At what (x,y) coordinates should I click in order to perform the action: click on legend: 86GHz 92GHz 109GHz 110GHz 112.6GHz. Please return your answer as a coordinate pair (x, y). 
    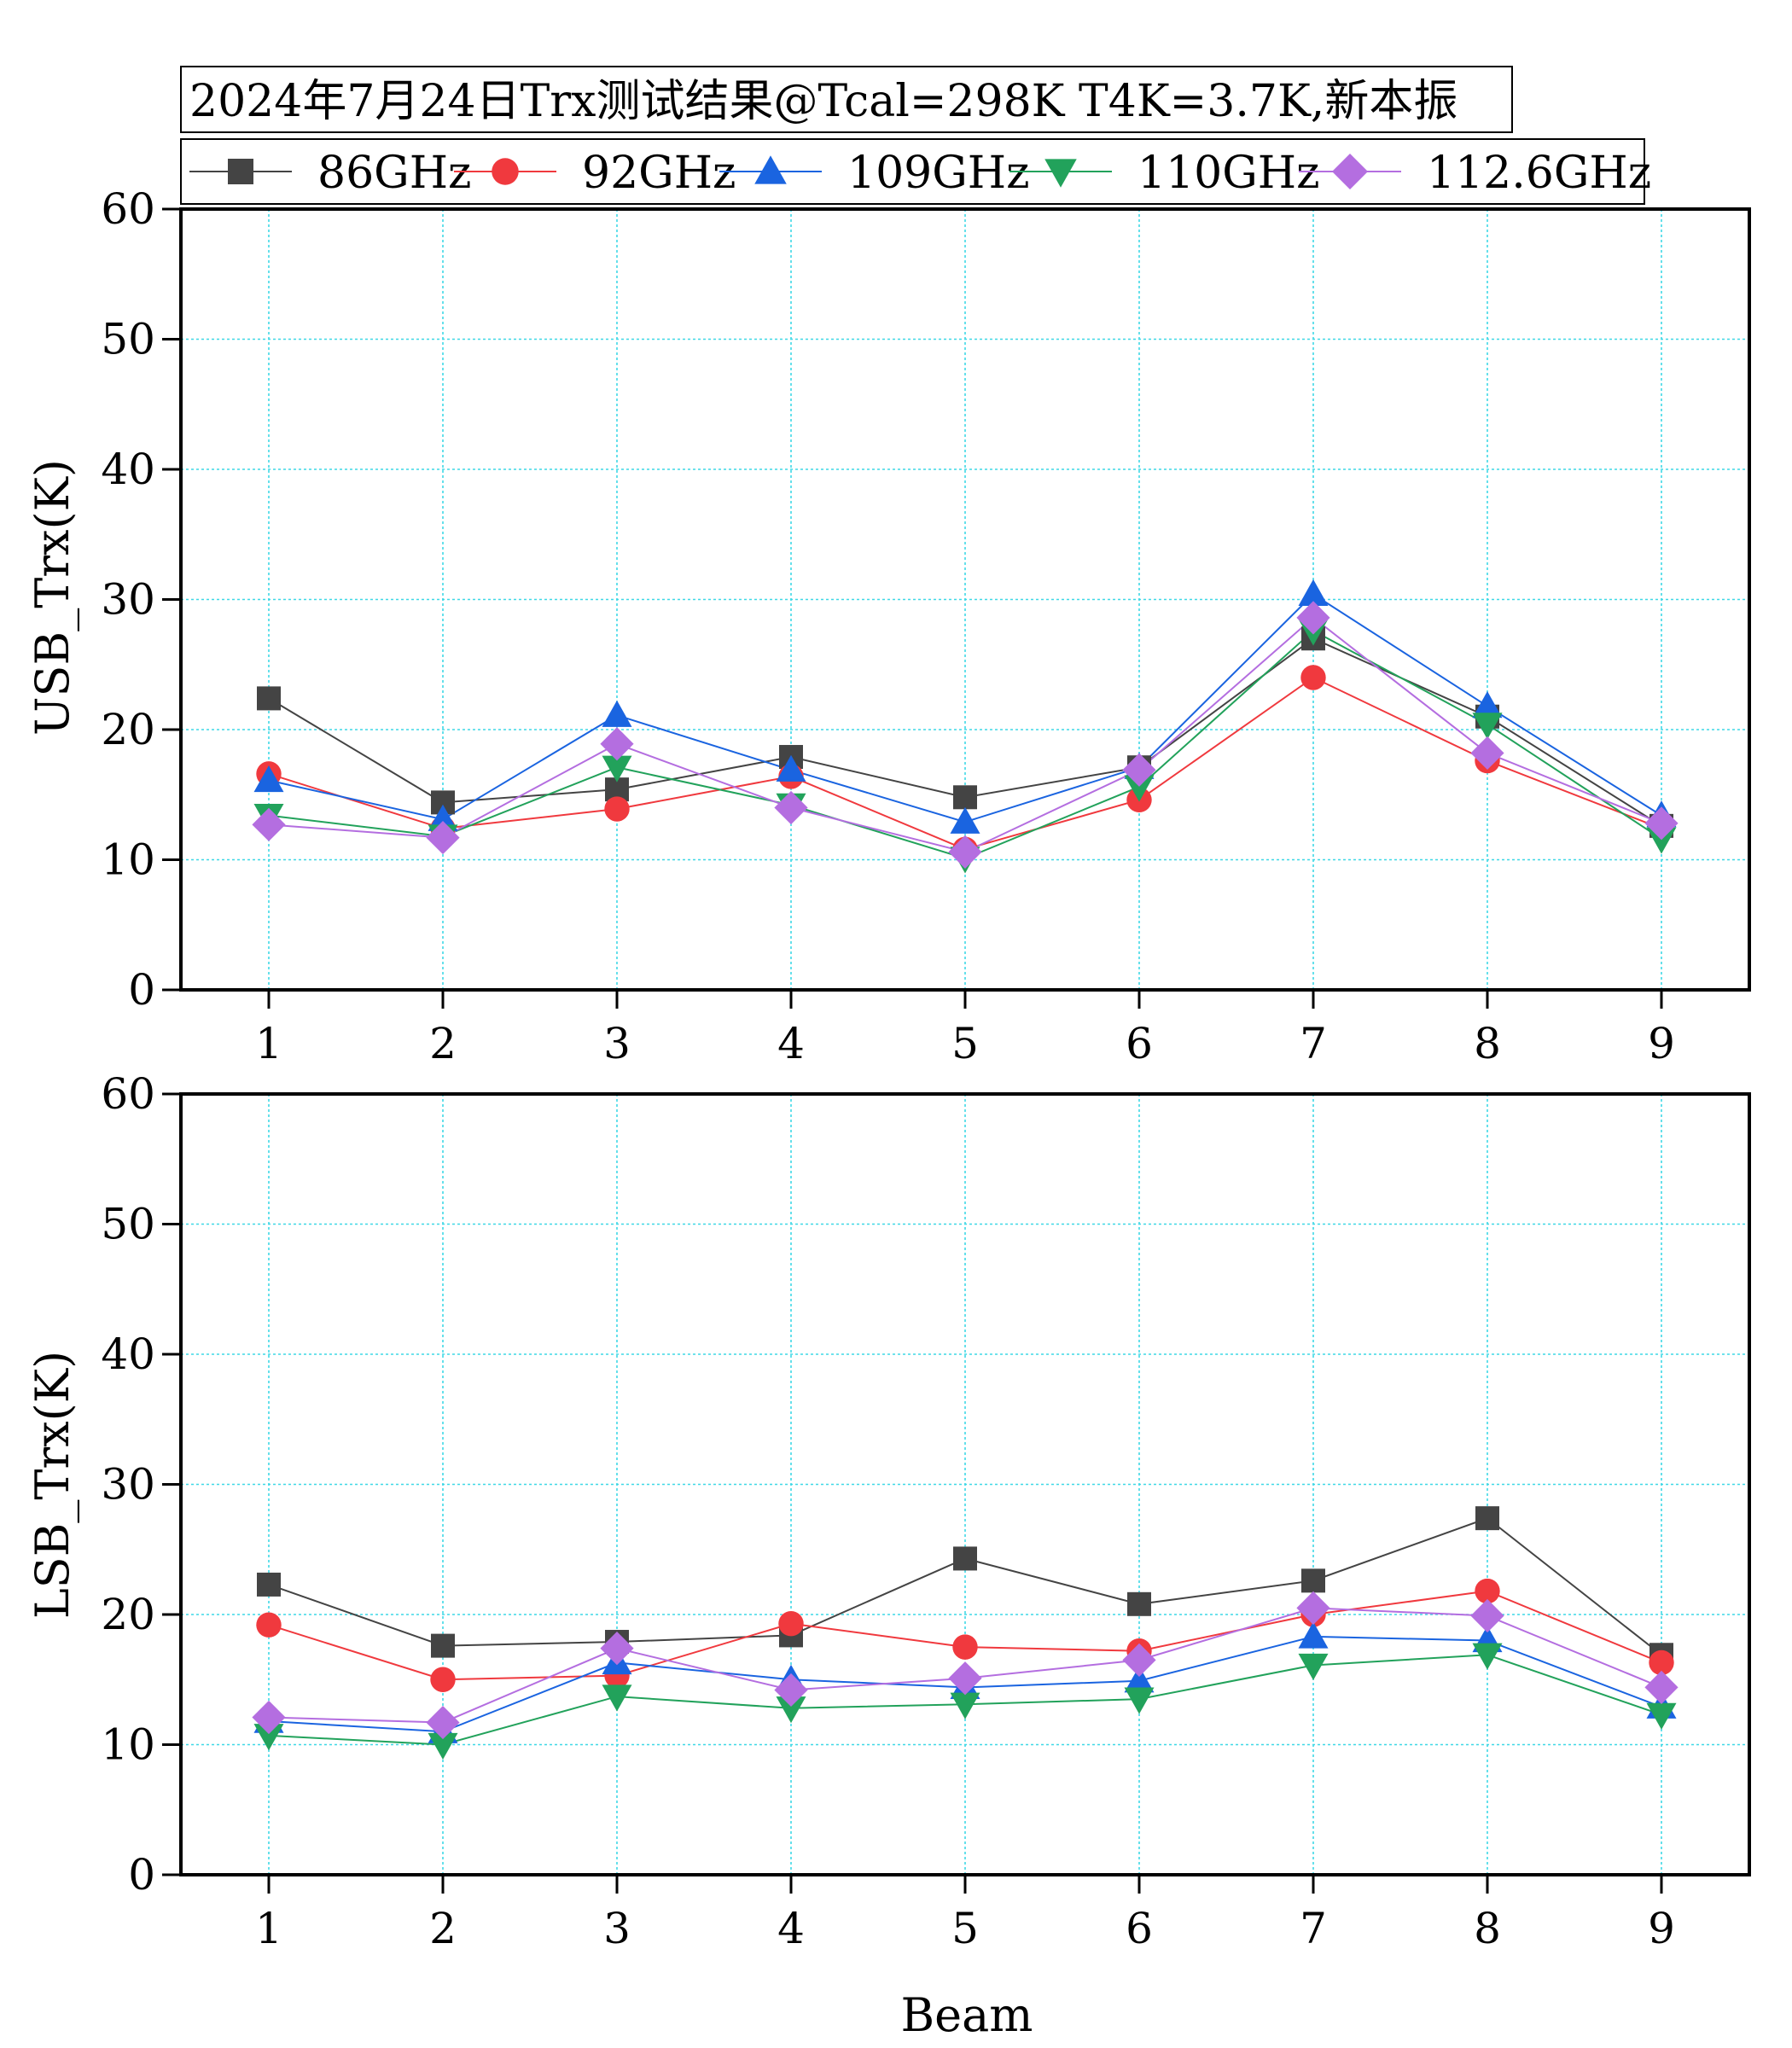
    Looking at the image, I should click on (916, 171).